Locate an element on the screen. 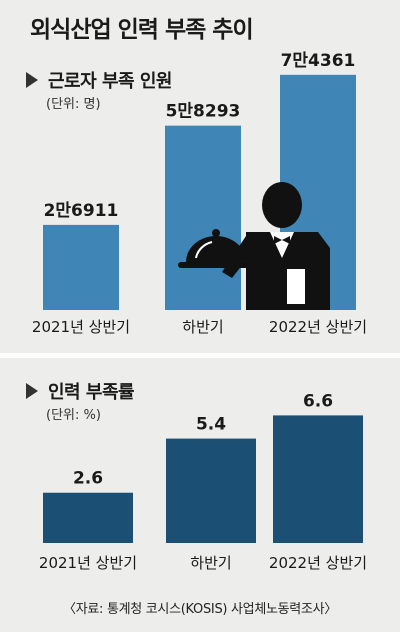 Image resolution: width=400 pixels, height=632 pixels. value-label-3: 7만4361 is located at coordinates (318, 61).